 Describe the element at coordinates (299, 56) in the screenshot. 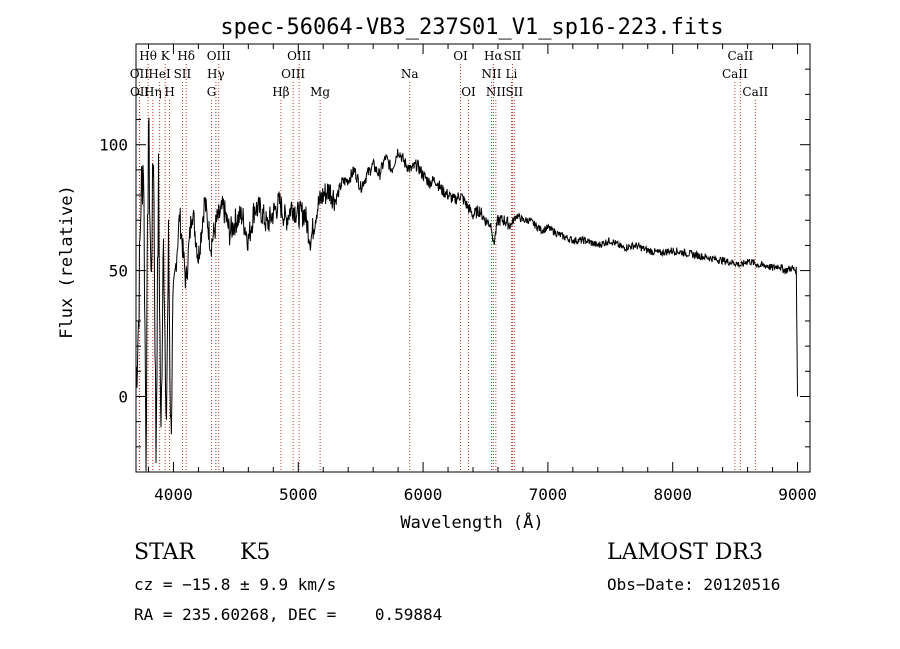

I see `spectral-line-label-4: OIII` at that location.